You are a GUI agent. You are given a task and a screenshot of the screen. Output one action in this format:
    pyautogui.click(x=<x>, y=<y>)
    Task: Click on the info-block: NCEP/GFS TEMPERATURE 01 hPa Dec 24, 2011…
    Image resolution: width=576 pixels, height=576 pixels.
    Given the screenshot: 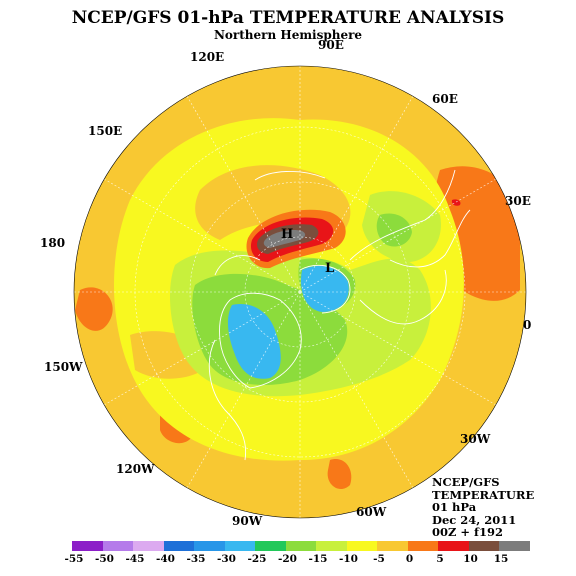 What is the action you would take?
    pyautogui.click(x=483, y=507)
    